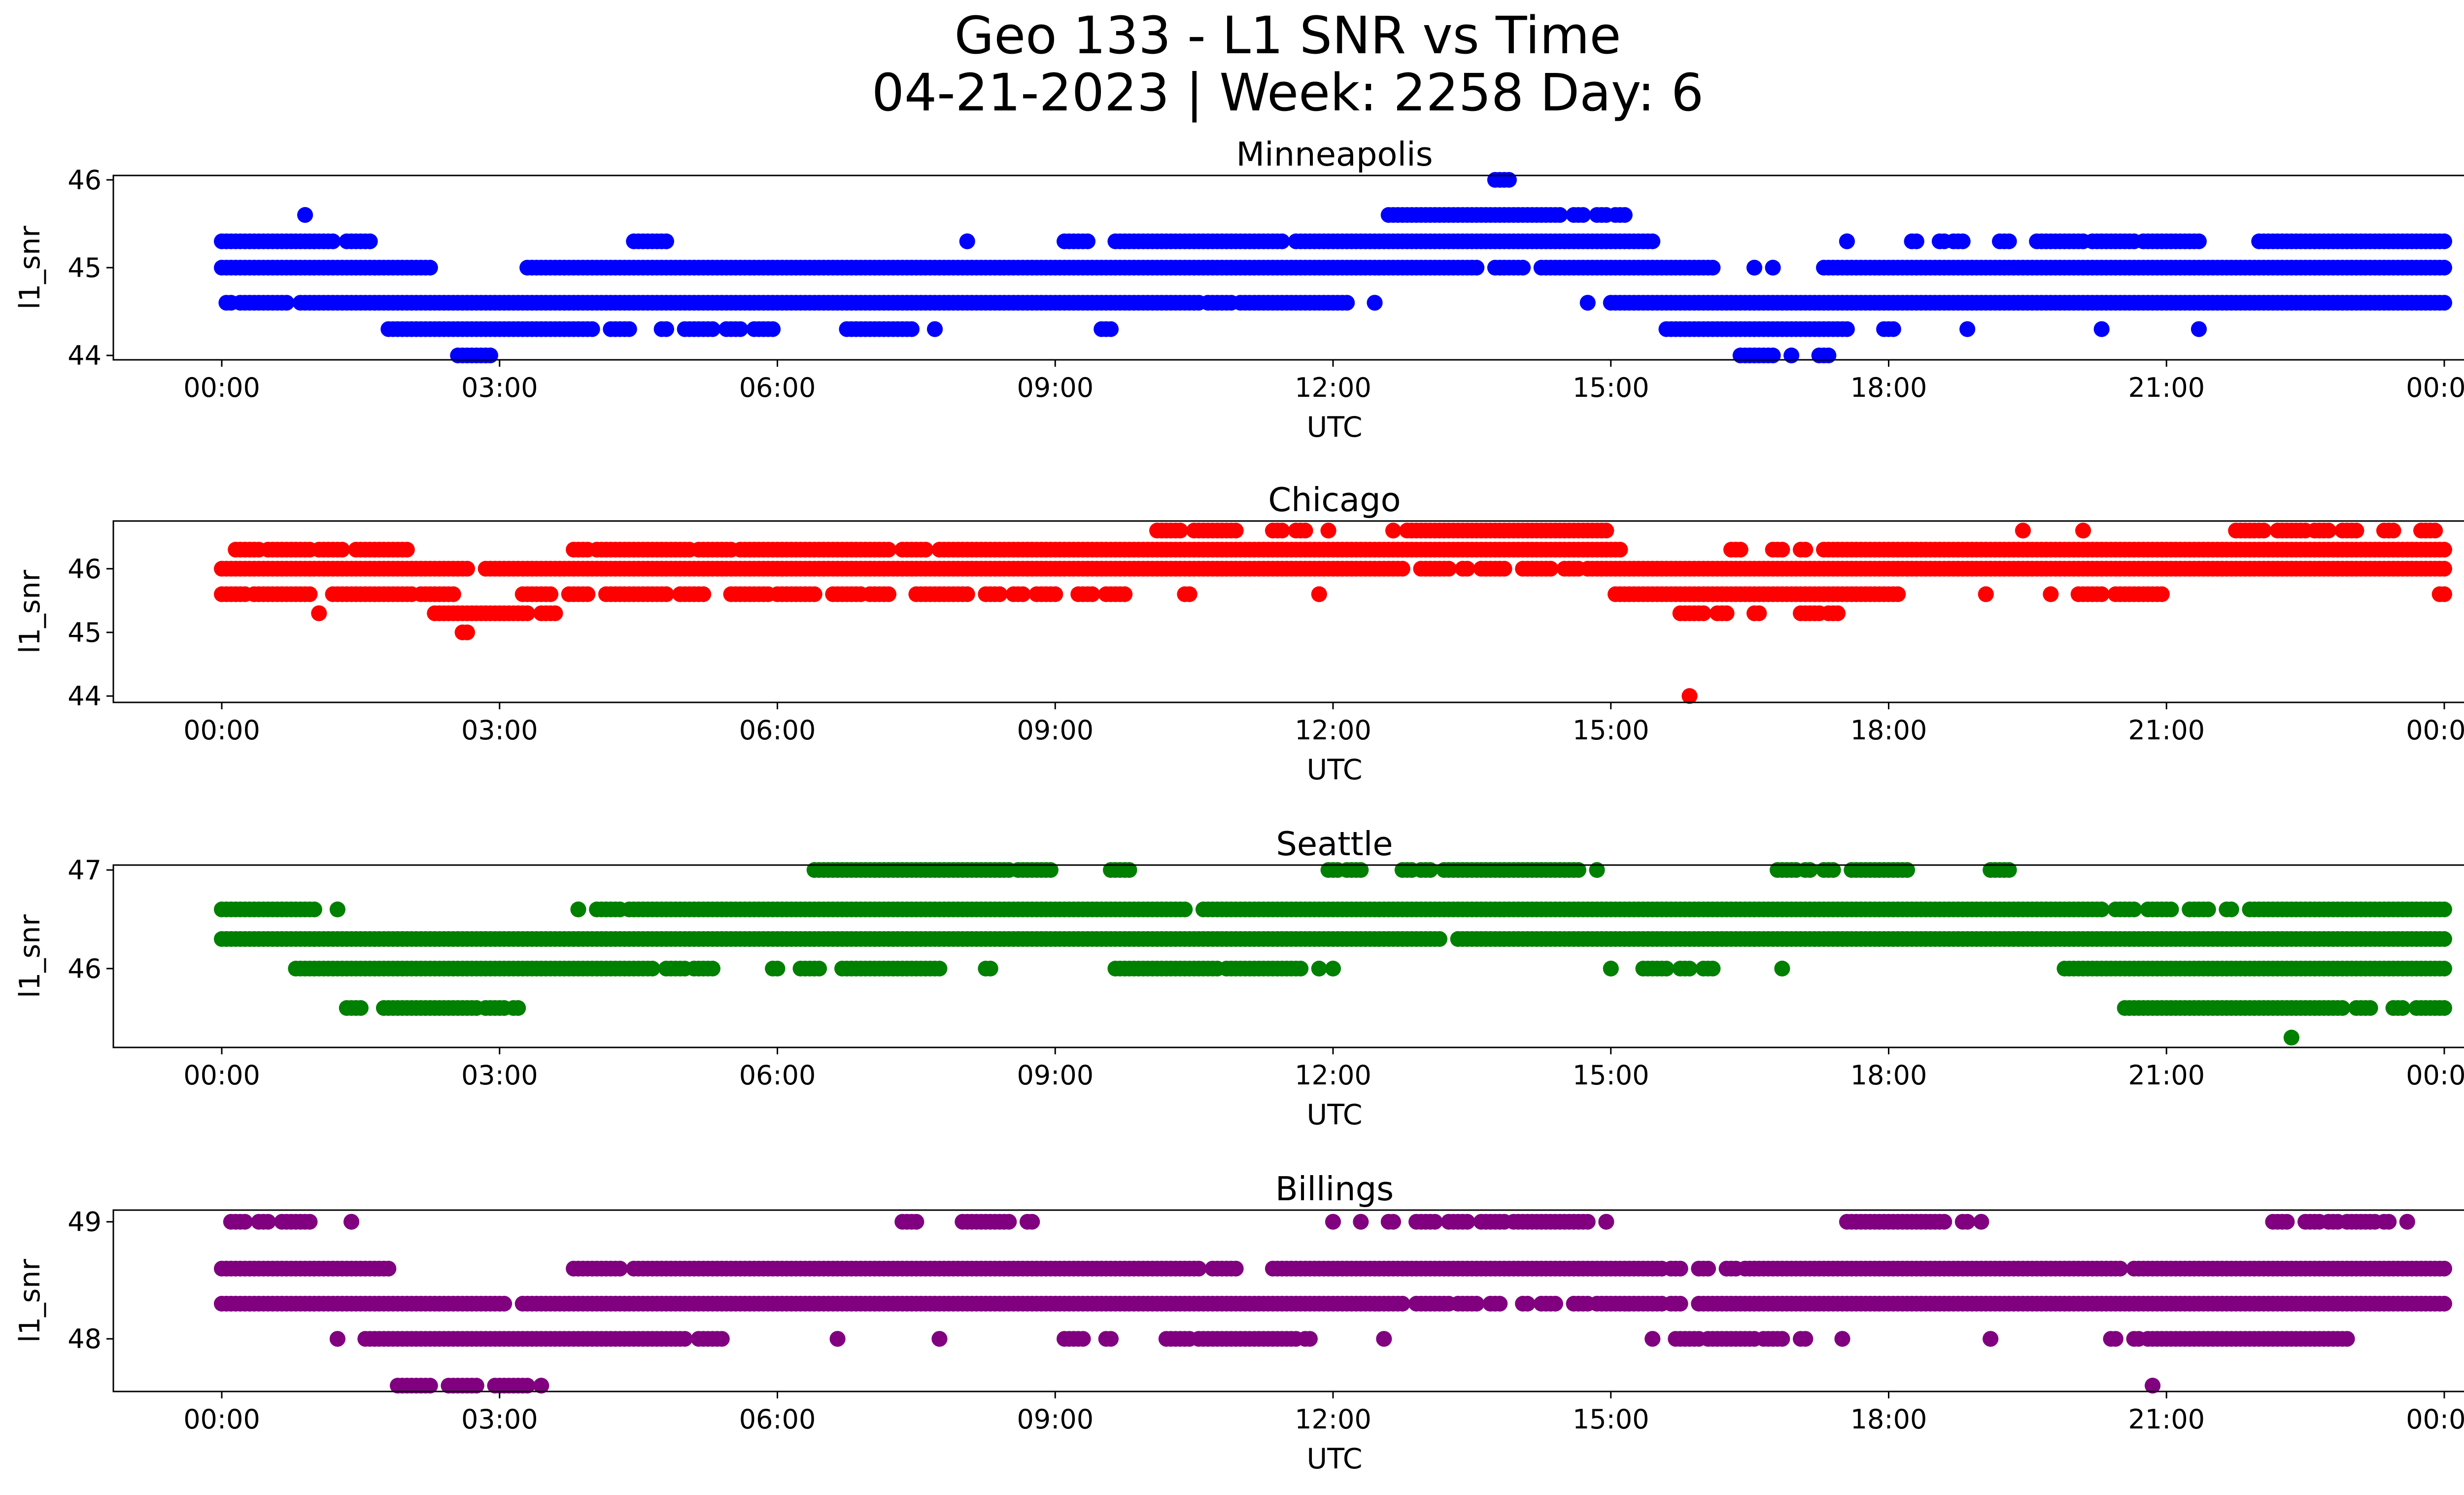 The width and height of the screenshot is (2464, 1495). I want to click on x-tick-label: 15:00, so click(1611, 1075).